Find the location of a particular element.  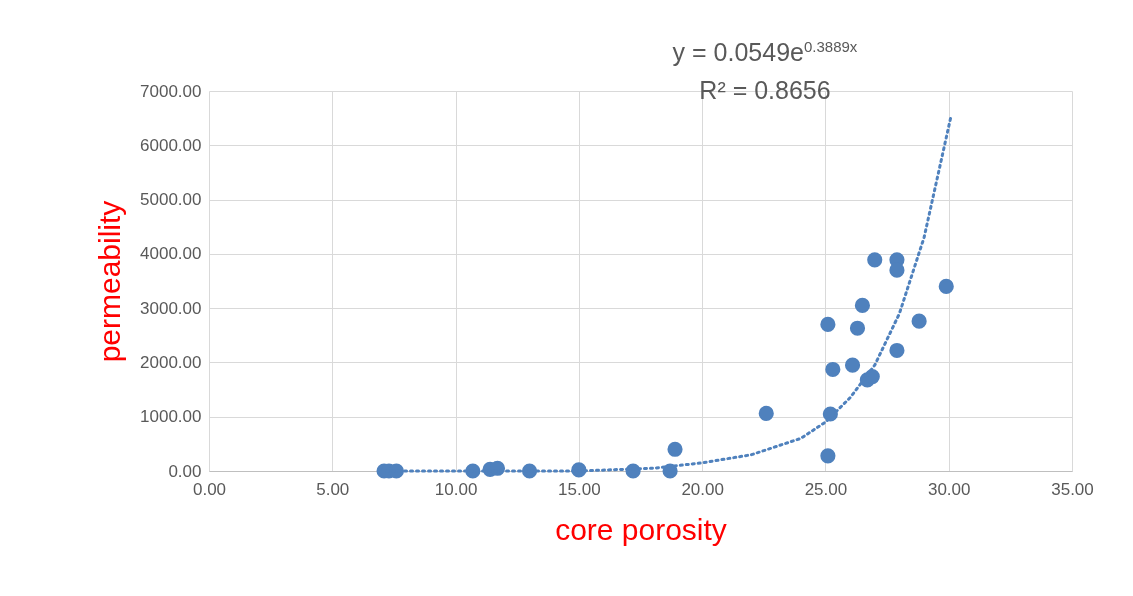

x-tick-label: 0.00 is located at coordinates (209, 489).